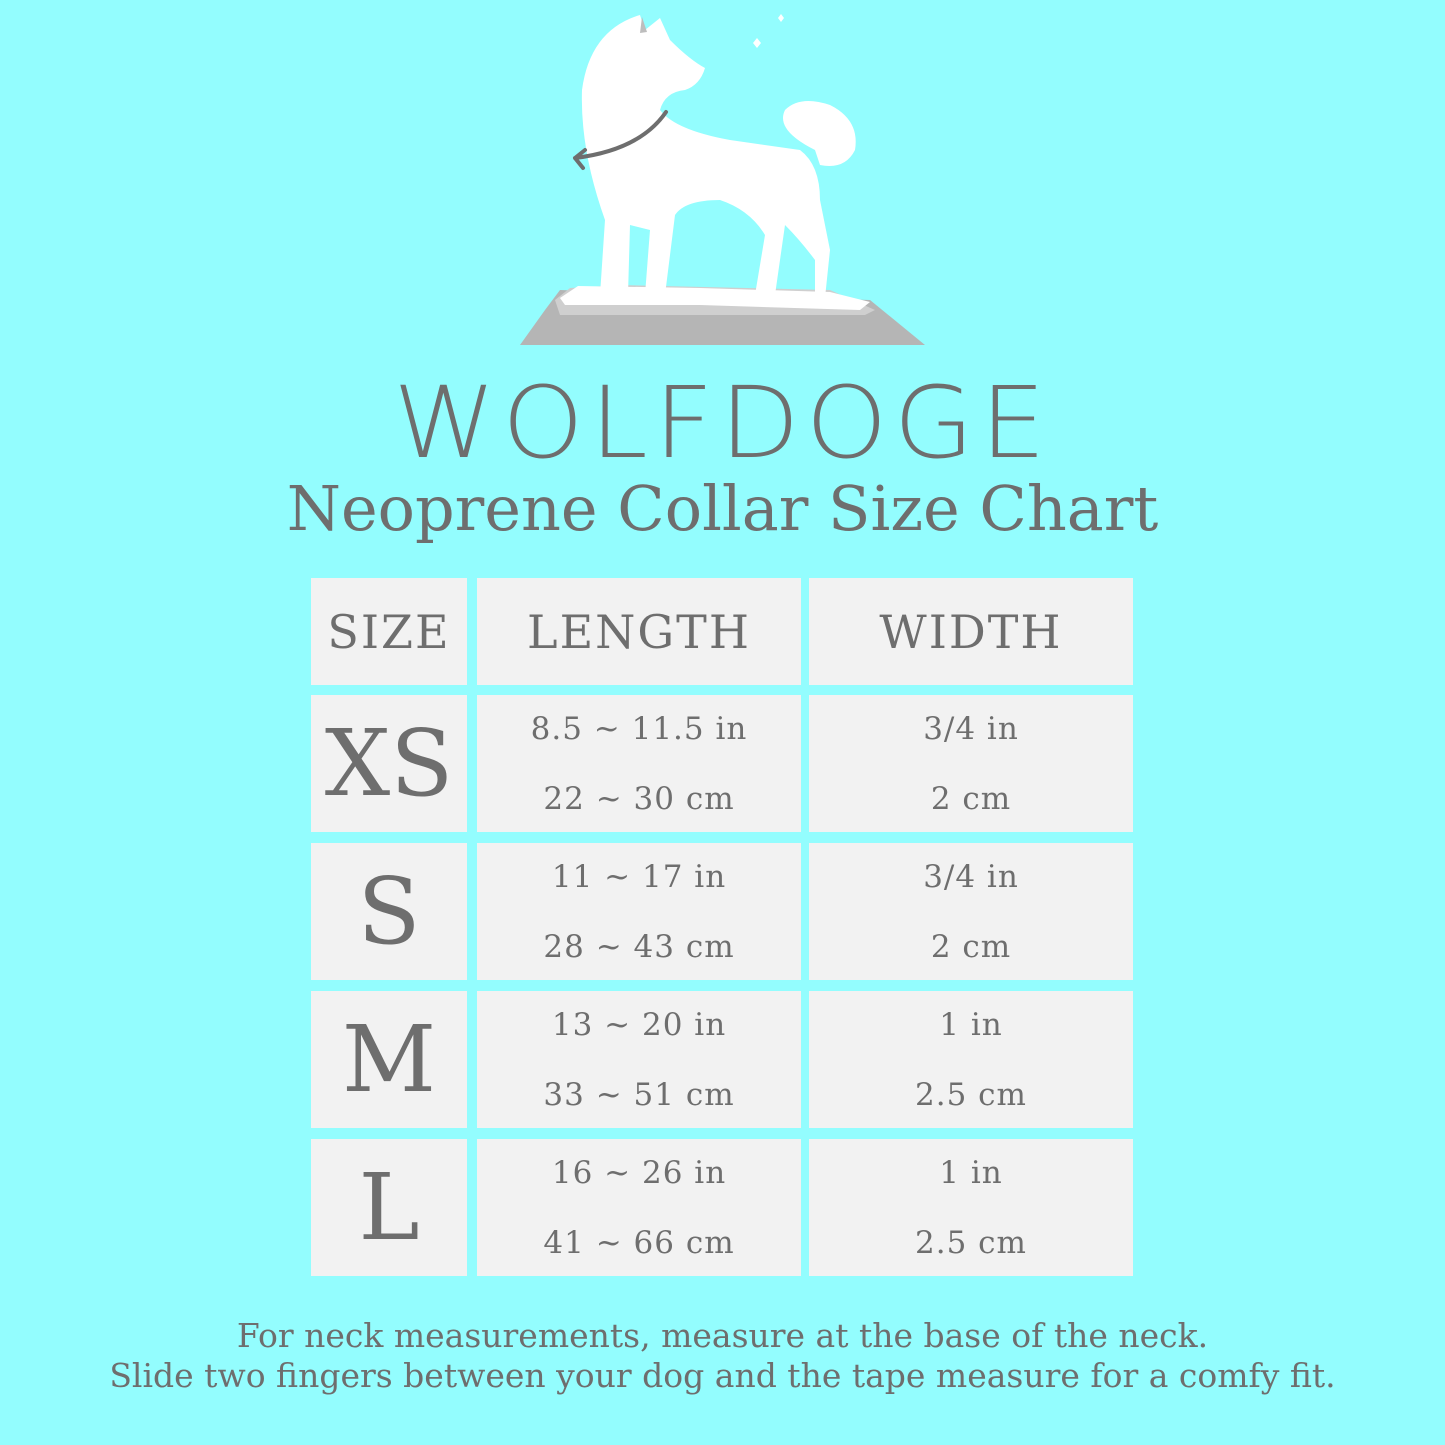 The width and height of the screenshot is (1445, 1445). Describe the element at coordinates (389, 911) in the screenshot. I see `size-label: S` at that location.